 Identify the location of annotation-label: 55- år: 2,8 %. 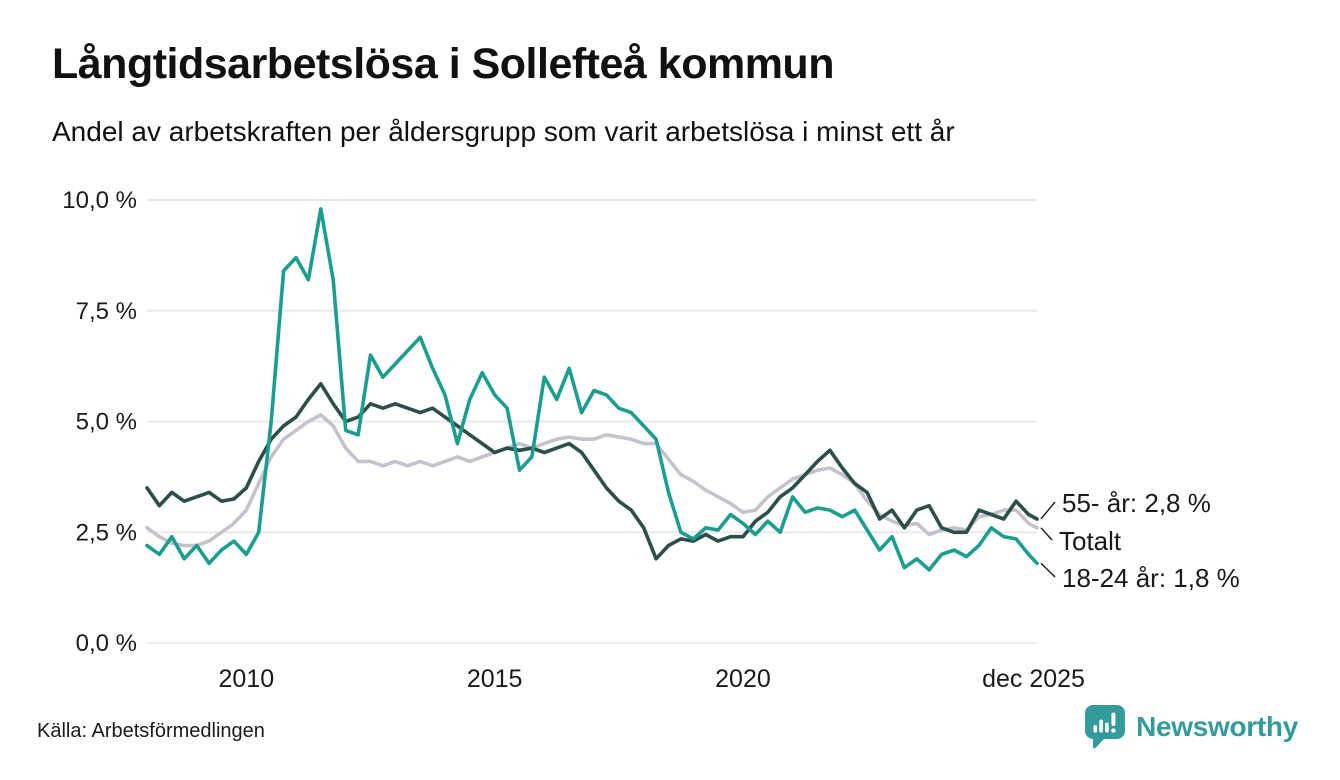
(1136, 503).